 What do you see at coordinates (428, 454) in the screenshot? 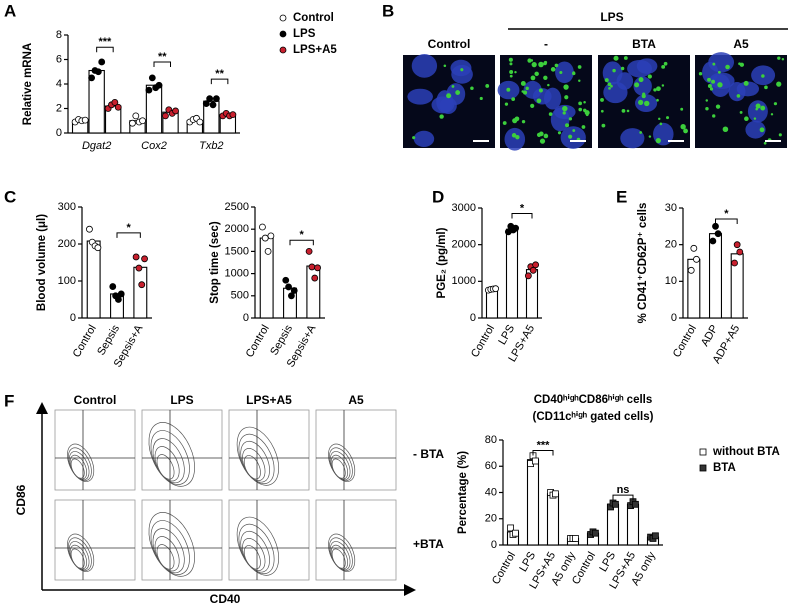
I see `row-label: - BTA` at bounding box center [428, 454].